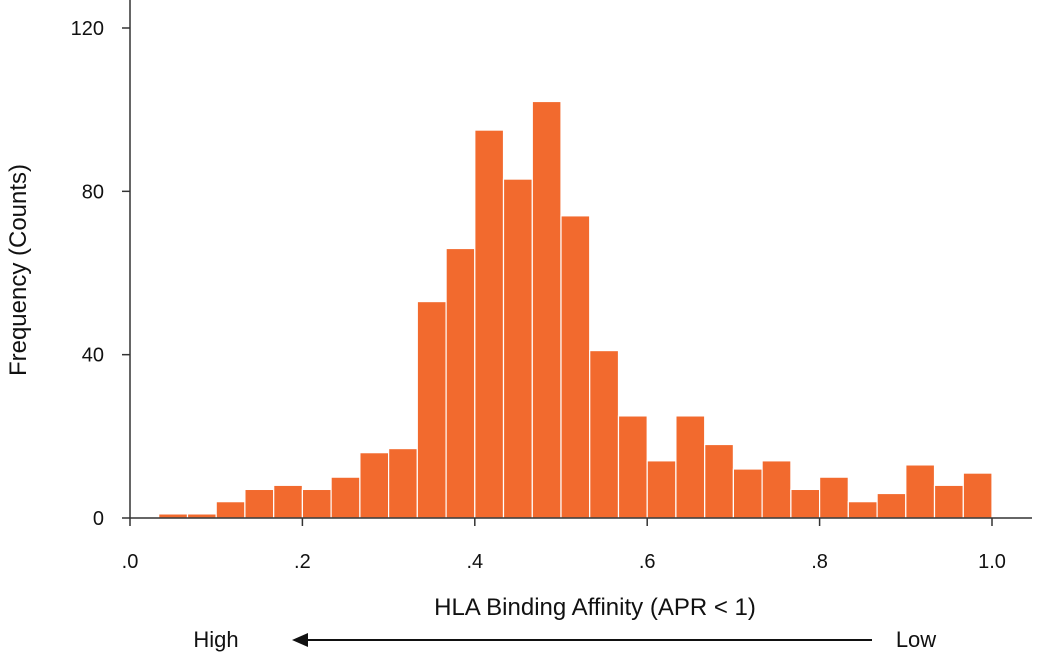 This screenshot has width=1050, height=655. Describe the element at coordinates (916, 639) in the screenshot. I see `direction-label-low: Low` at that location.